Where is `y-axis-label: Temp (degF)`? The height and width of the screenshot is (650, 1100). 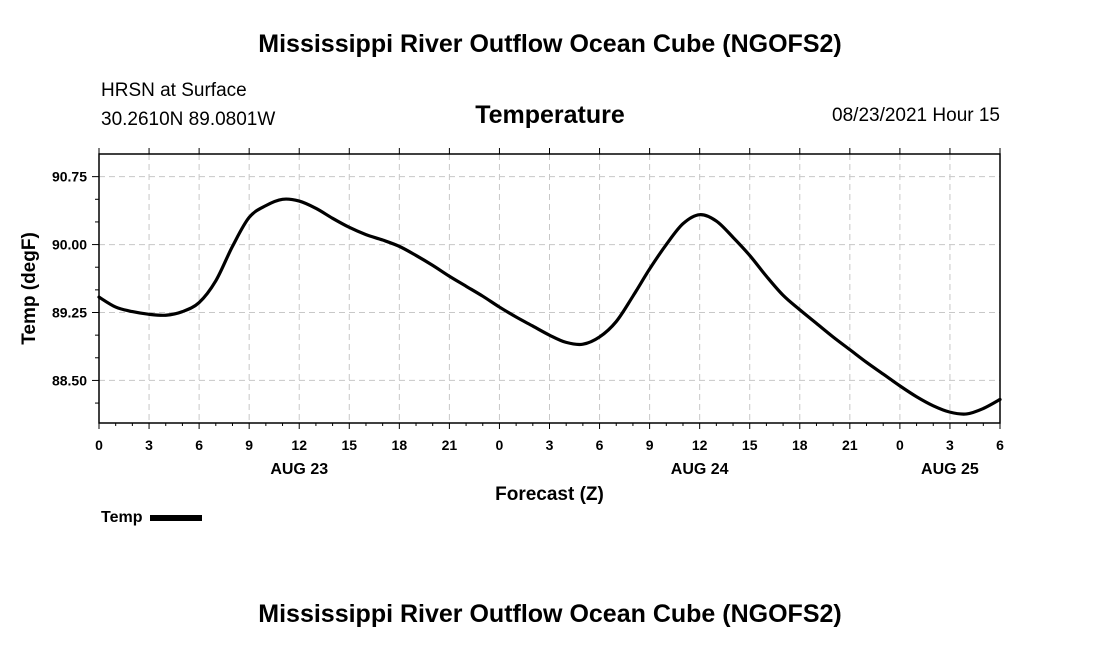 y-axis-label: Temp (degF) is located at coordinates (29, 288).